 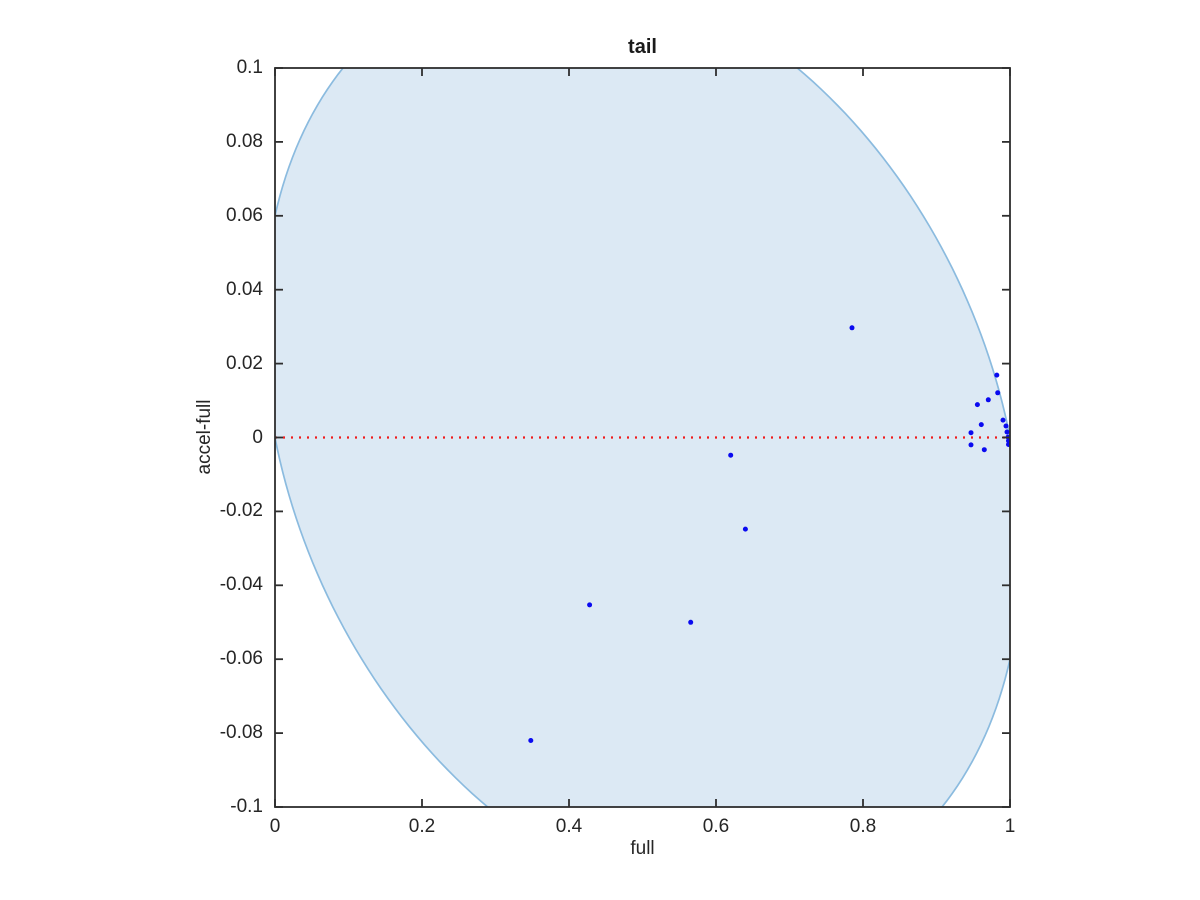 I want to click on x-tick-label: 0.4, so click(x=569, y=826).